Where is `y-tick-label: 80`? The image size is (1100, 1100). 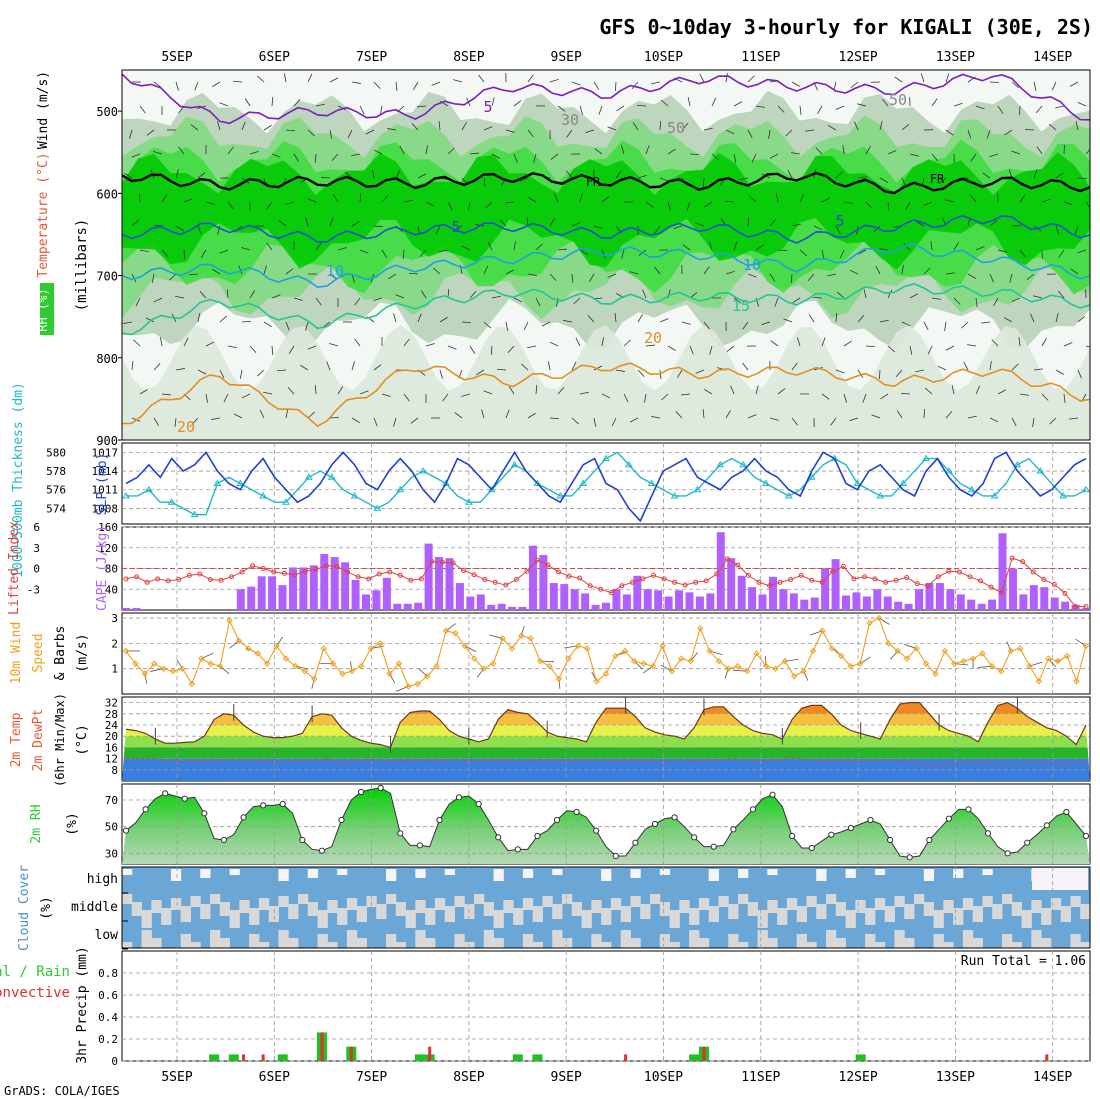 y-tick-label: 80 is located at coordinates (111, 569).